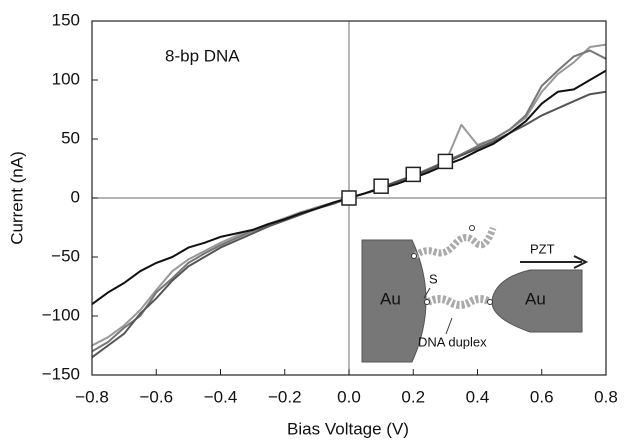  Describe the element at coordinates (221, 396) in the screenshot. I see `x-tick-label: −0.4` at that location.